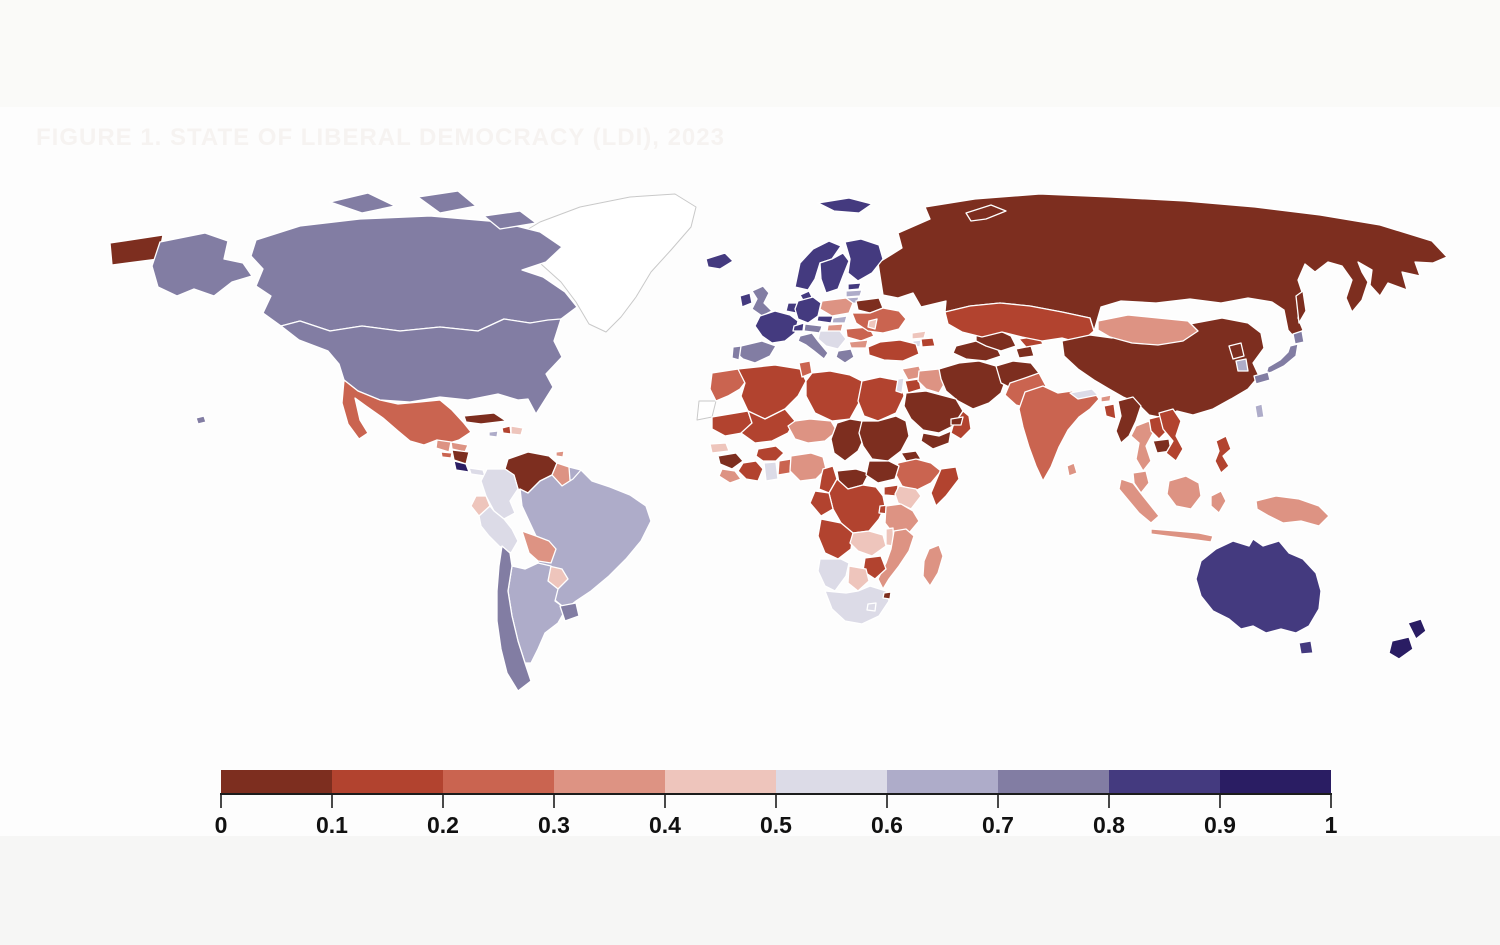  I want to click on country-ethiopia, so click(918, 475).